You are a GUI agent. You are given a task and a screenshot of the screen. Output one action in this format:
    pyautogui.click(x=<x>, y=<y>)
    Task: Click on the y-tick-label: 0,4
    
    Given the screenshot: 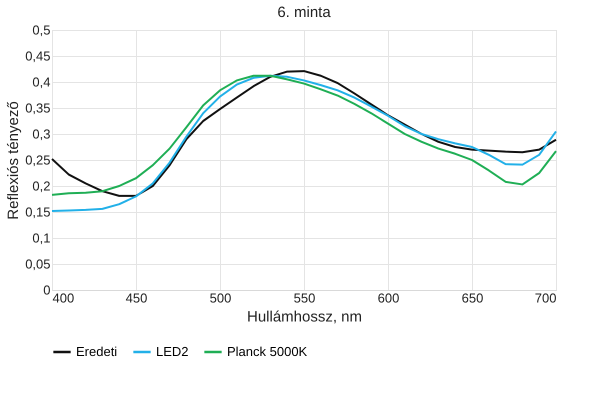 What is the action you would take?
    pyautogui.click(x=41, y=82)
    